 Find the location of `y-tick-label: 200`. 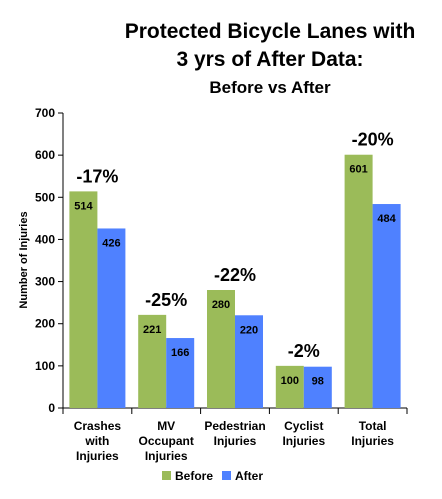

y-tick-label: 200 is located at coordinates (45, 324).